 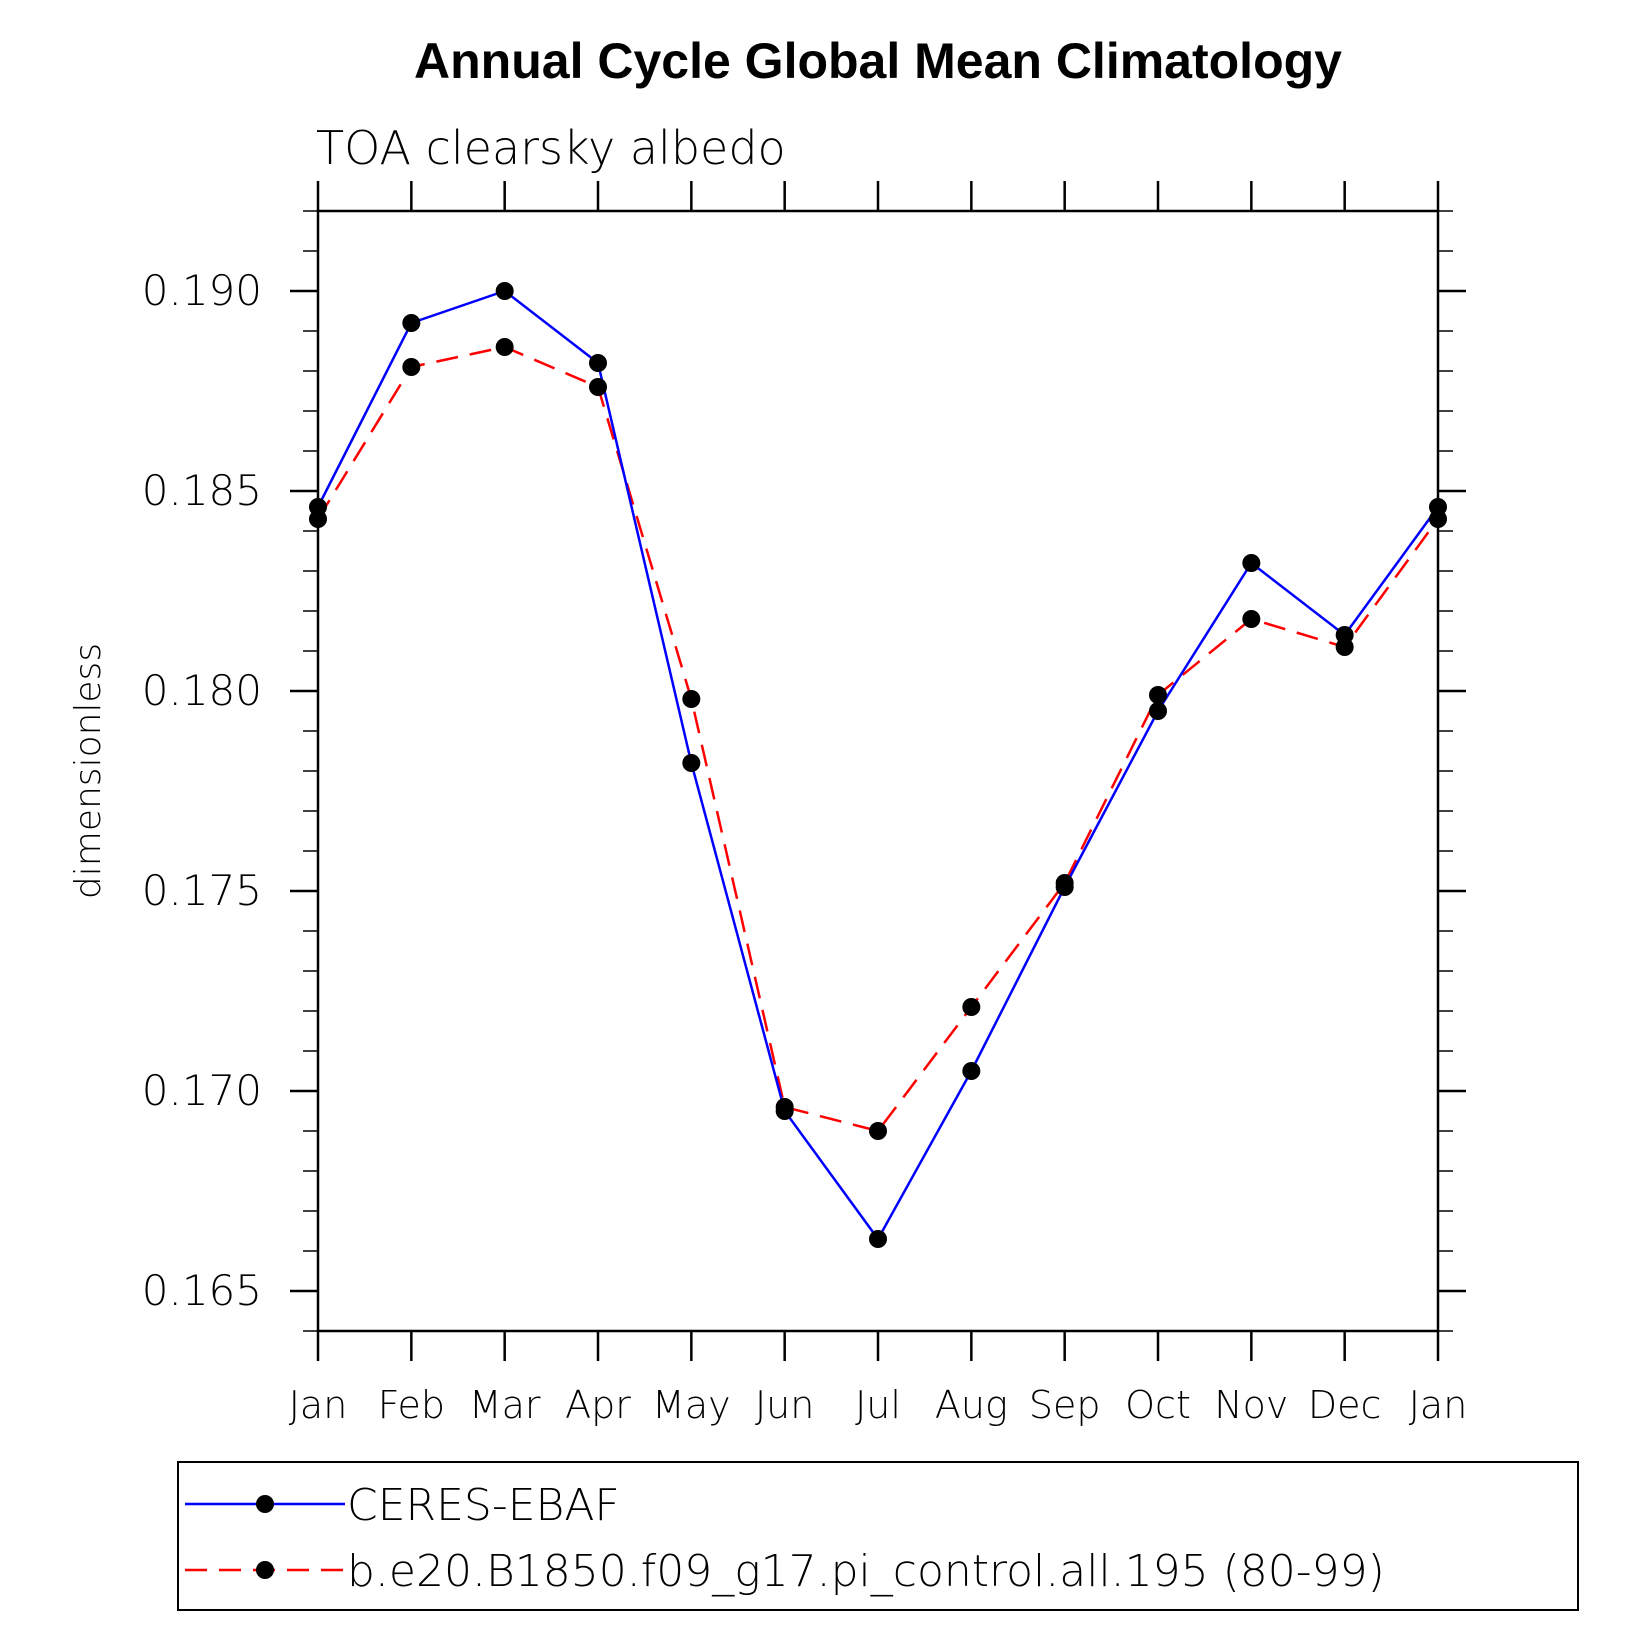 I want to click on y-tick-label: 0.165, so click(x=202, y=1290).